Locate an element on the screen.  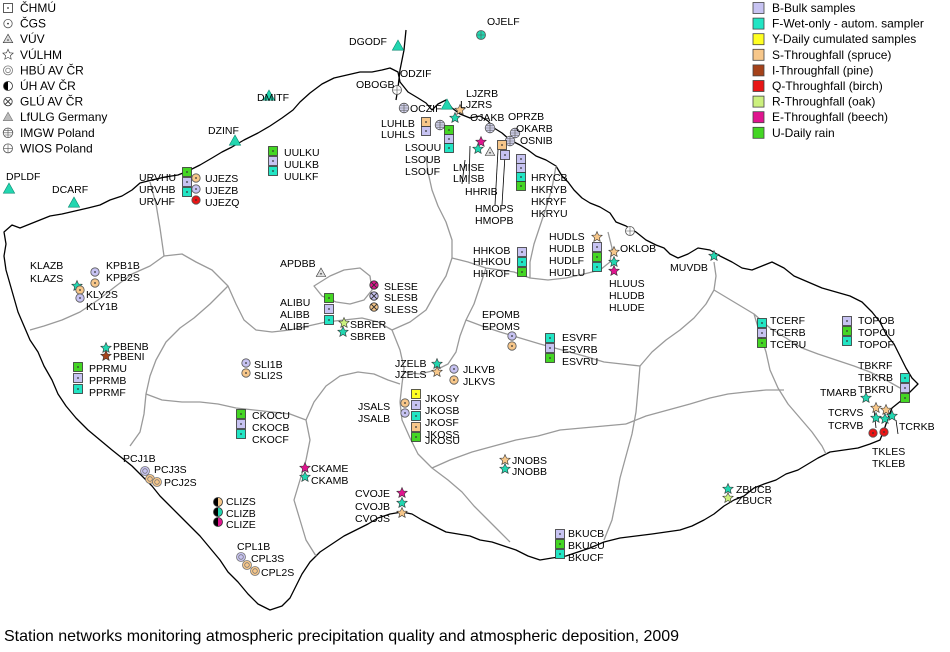
station-label: OJAKB is located at coordinates (487, 118).